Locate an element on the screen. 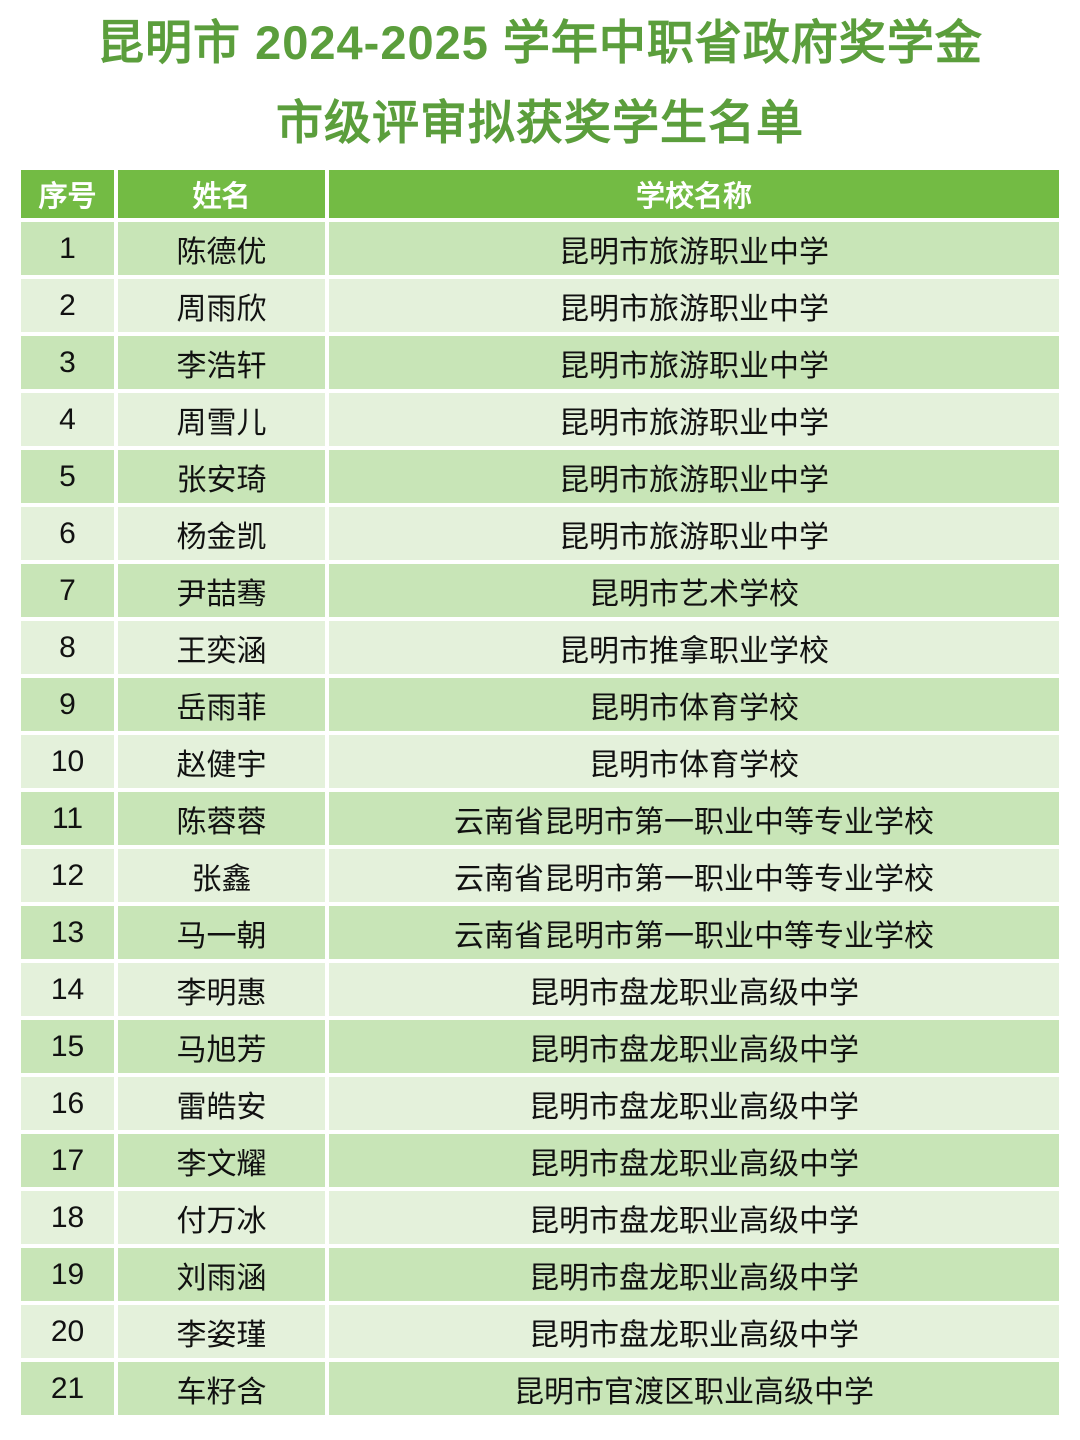 The image size is (1080, 1440). table-row: 20 李姿瑾 昆明市盘龙职业高级中学 is located at coordinates (540, 1331).